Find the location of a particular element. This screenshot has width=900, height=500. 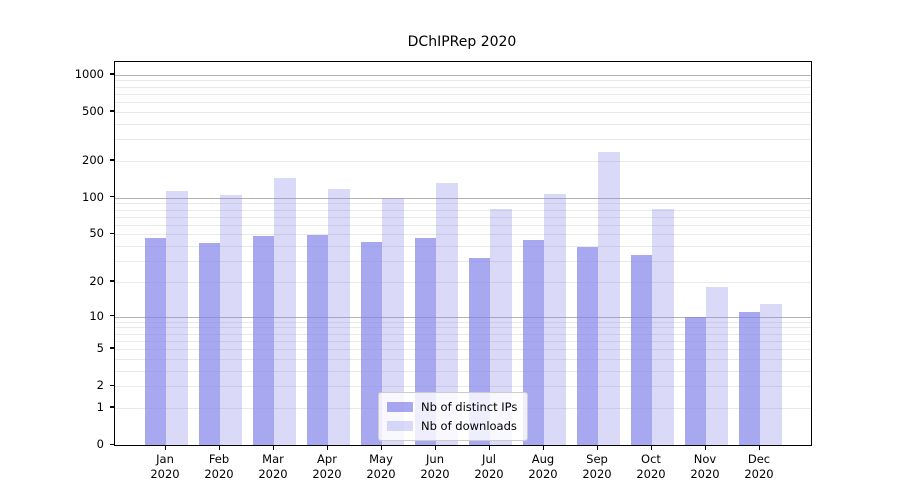

y-tick-label-2: 2 is located at coordinates (100, 385).